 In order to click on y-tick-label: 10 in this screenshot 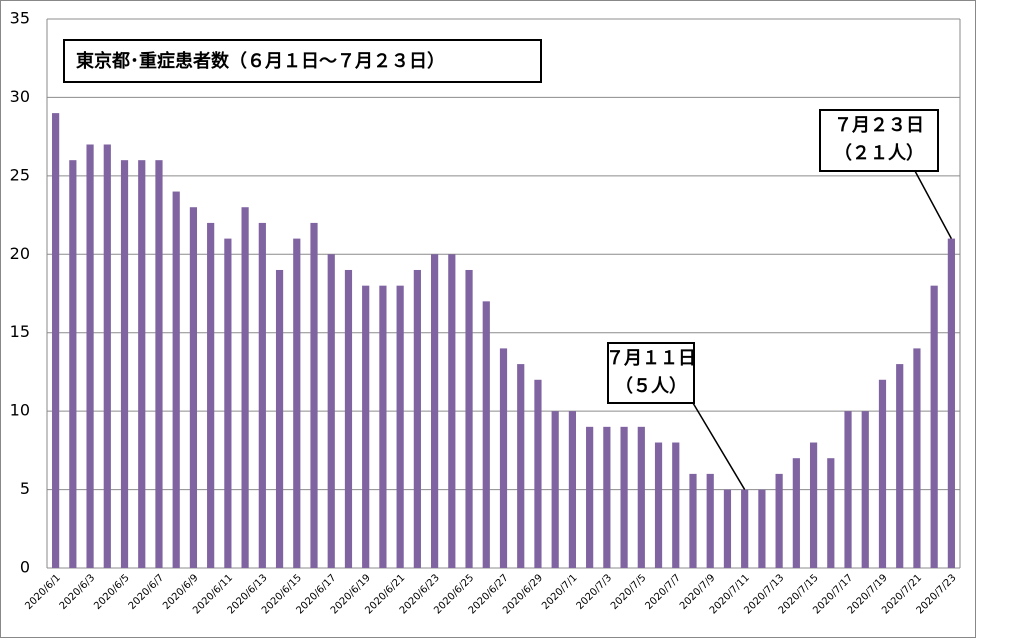, I will do `click(20, 410)`.